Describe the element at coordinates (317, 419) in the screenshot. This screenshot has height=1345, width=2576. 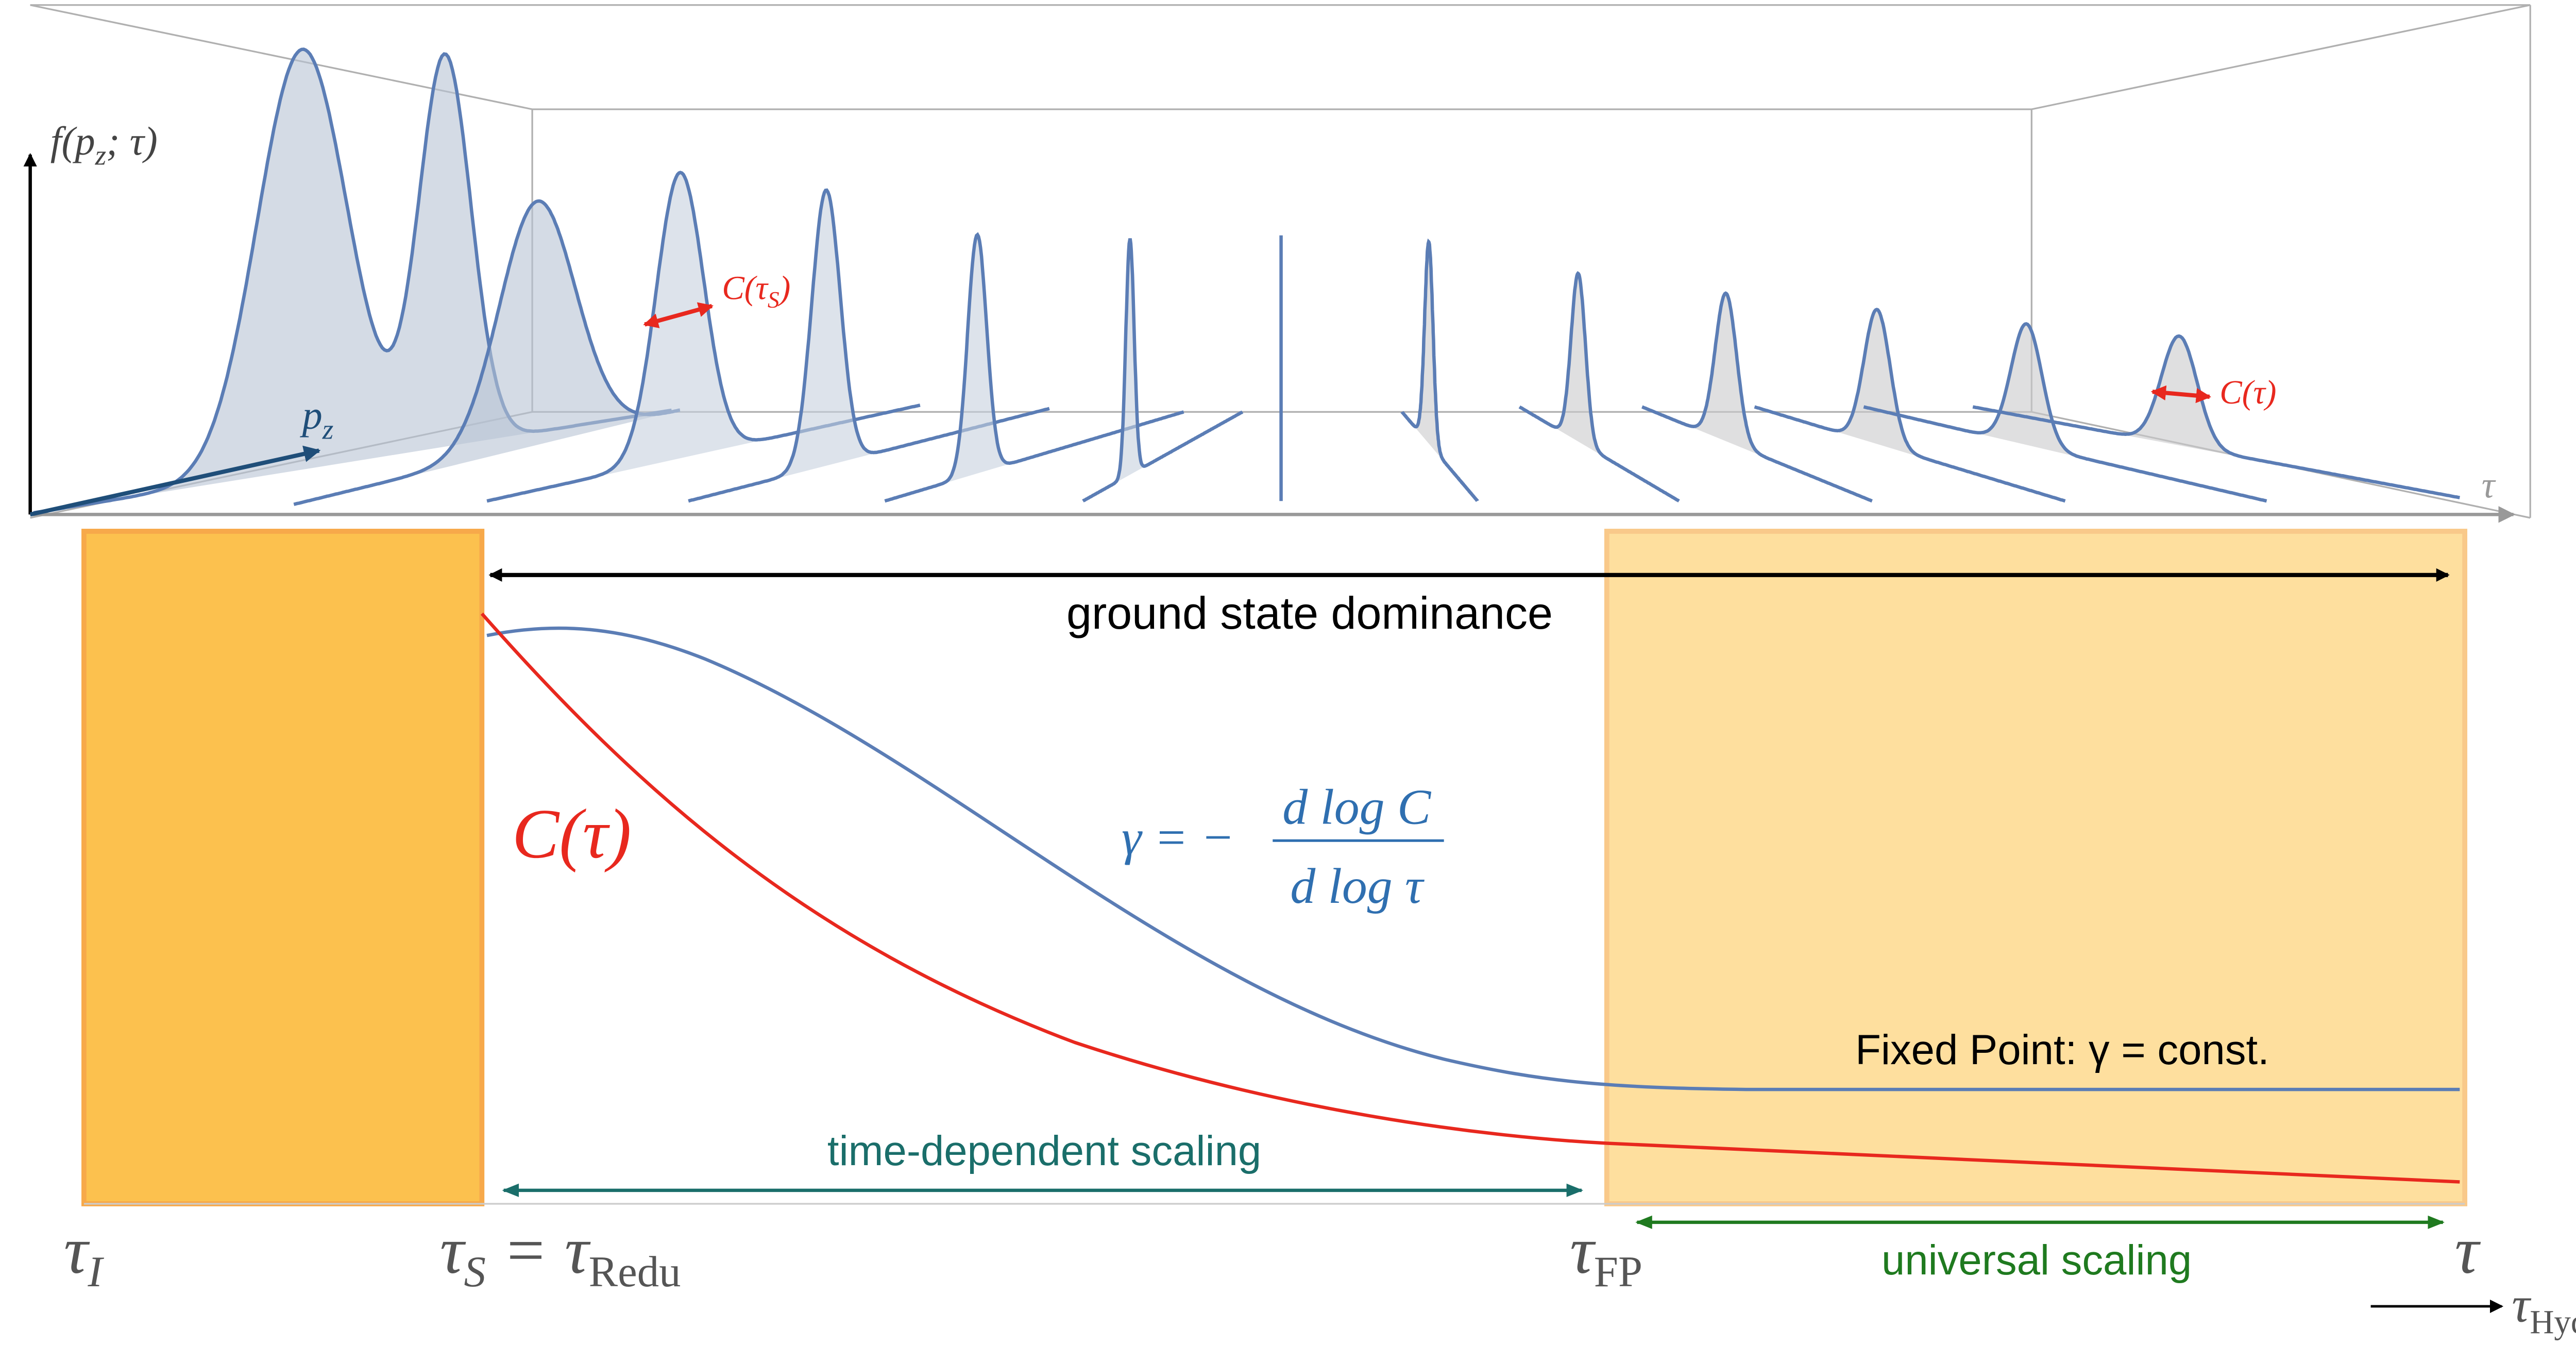
I see `momentum-label: pz` at that location.